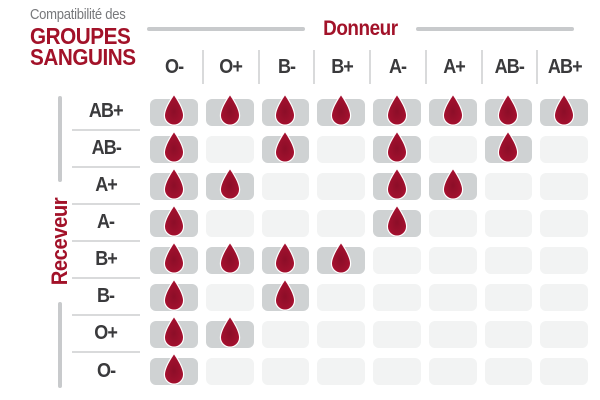 This screenshot has height=400, width=600. What do you see at coordinates (229, 67) in the screenshot?
I see `donor-col-header: O+` at bounding box center [229, 67].